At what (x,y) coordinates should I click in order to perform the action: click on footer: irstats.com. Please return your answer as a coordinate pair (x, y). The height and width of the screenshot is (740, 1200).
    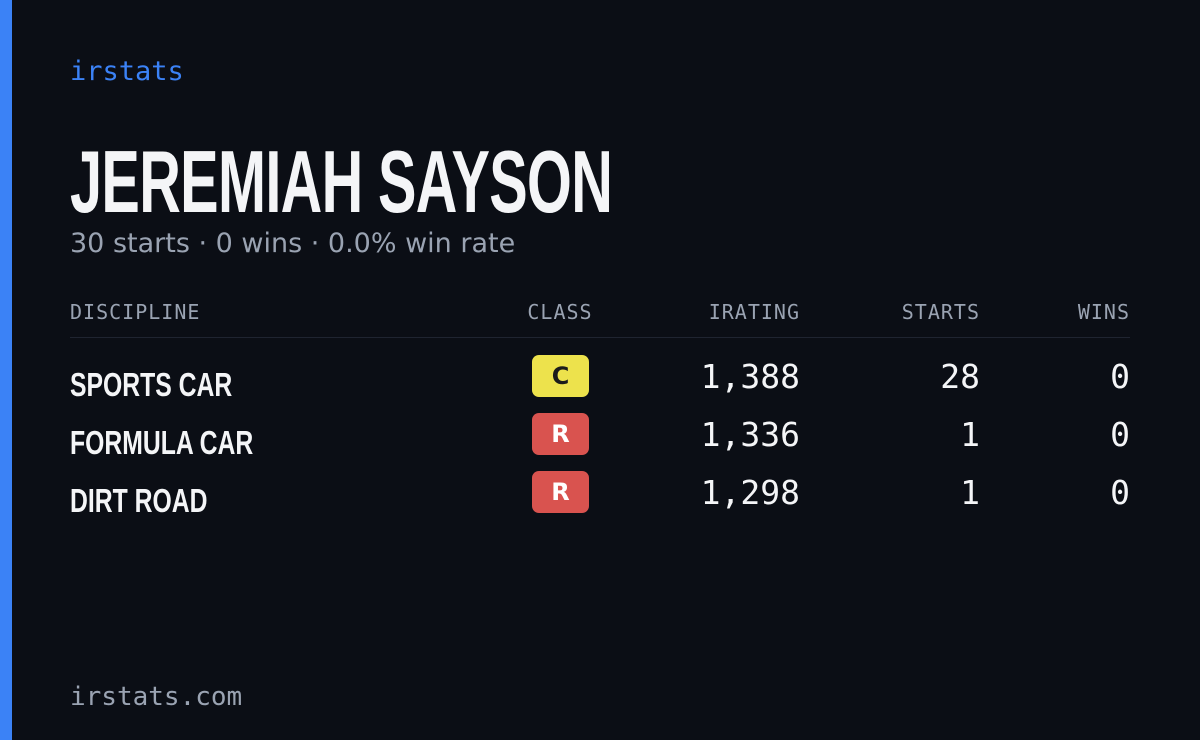
    Looking at the image, I should click on (156, 697).